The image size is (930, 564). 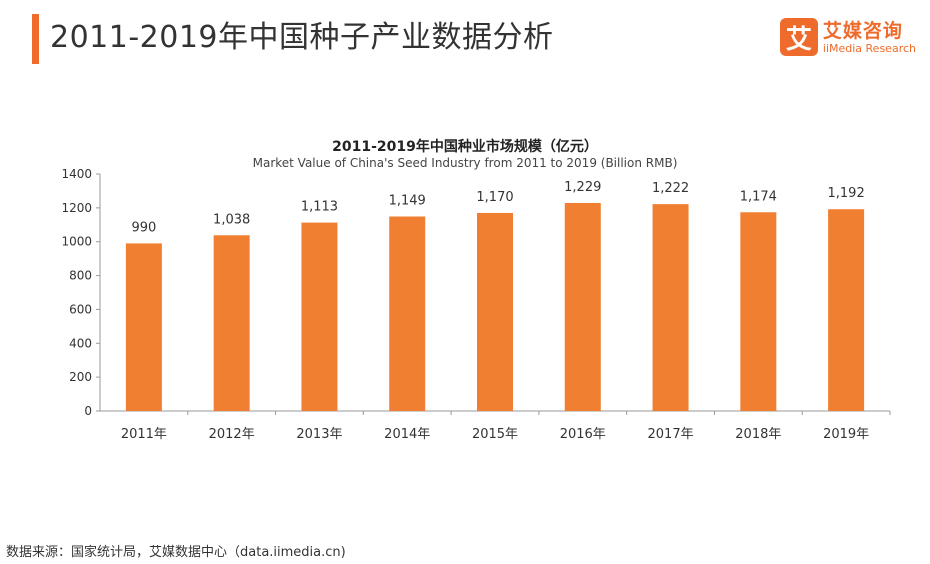 I want to click on x-tick-label: 2016年, so click(x=583, y=434).